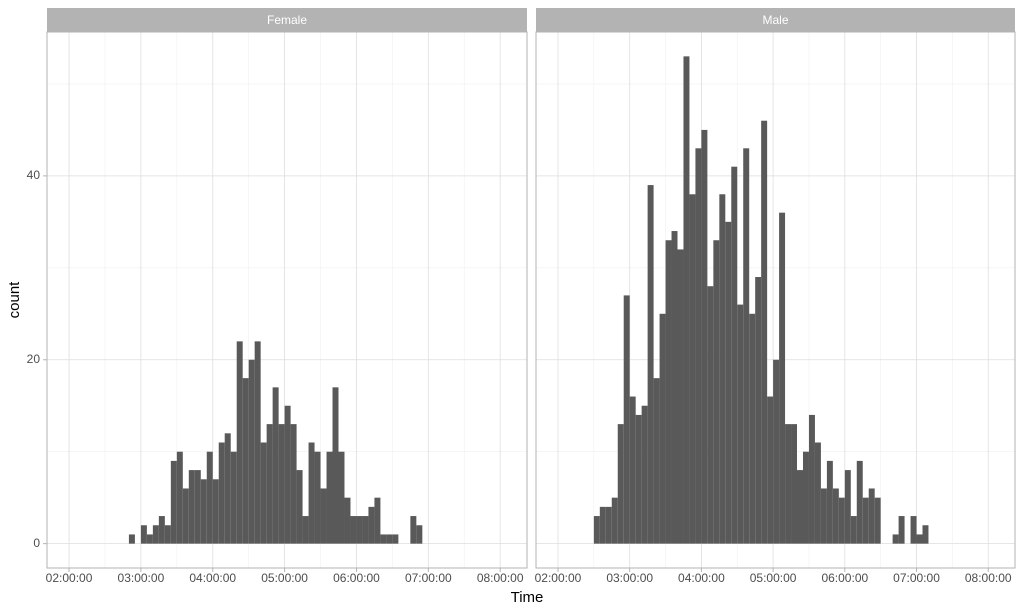  Describe the element at coordinates (36, 543) in the screenshot. I see `y-tick-label: 0` at that location.